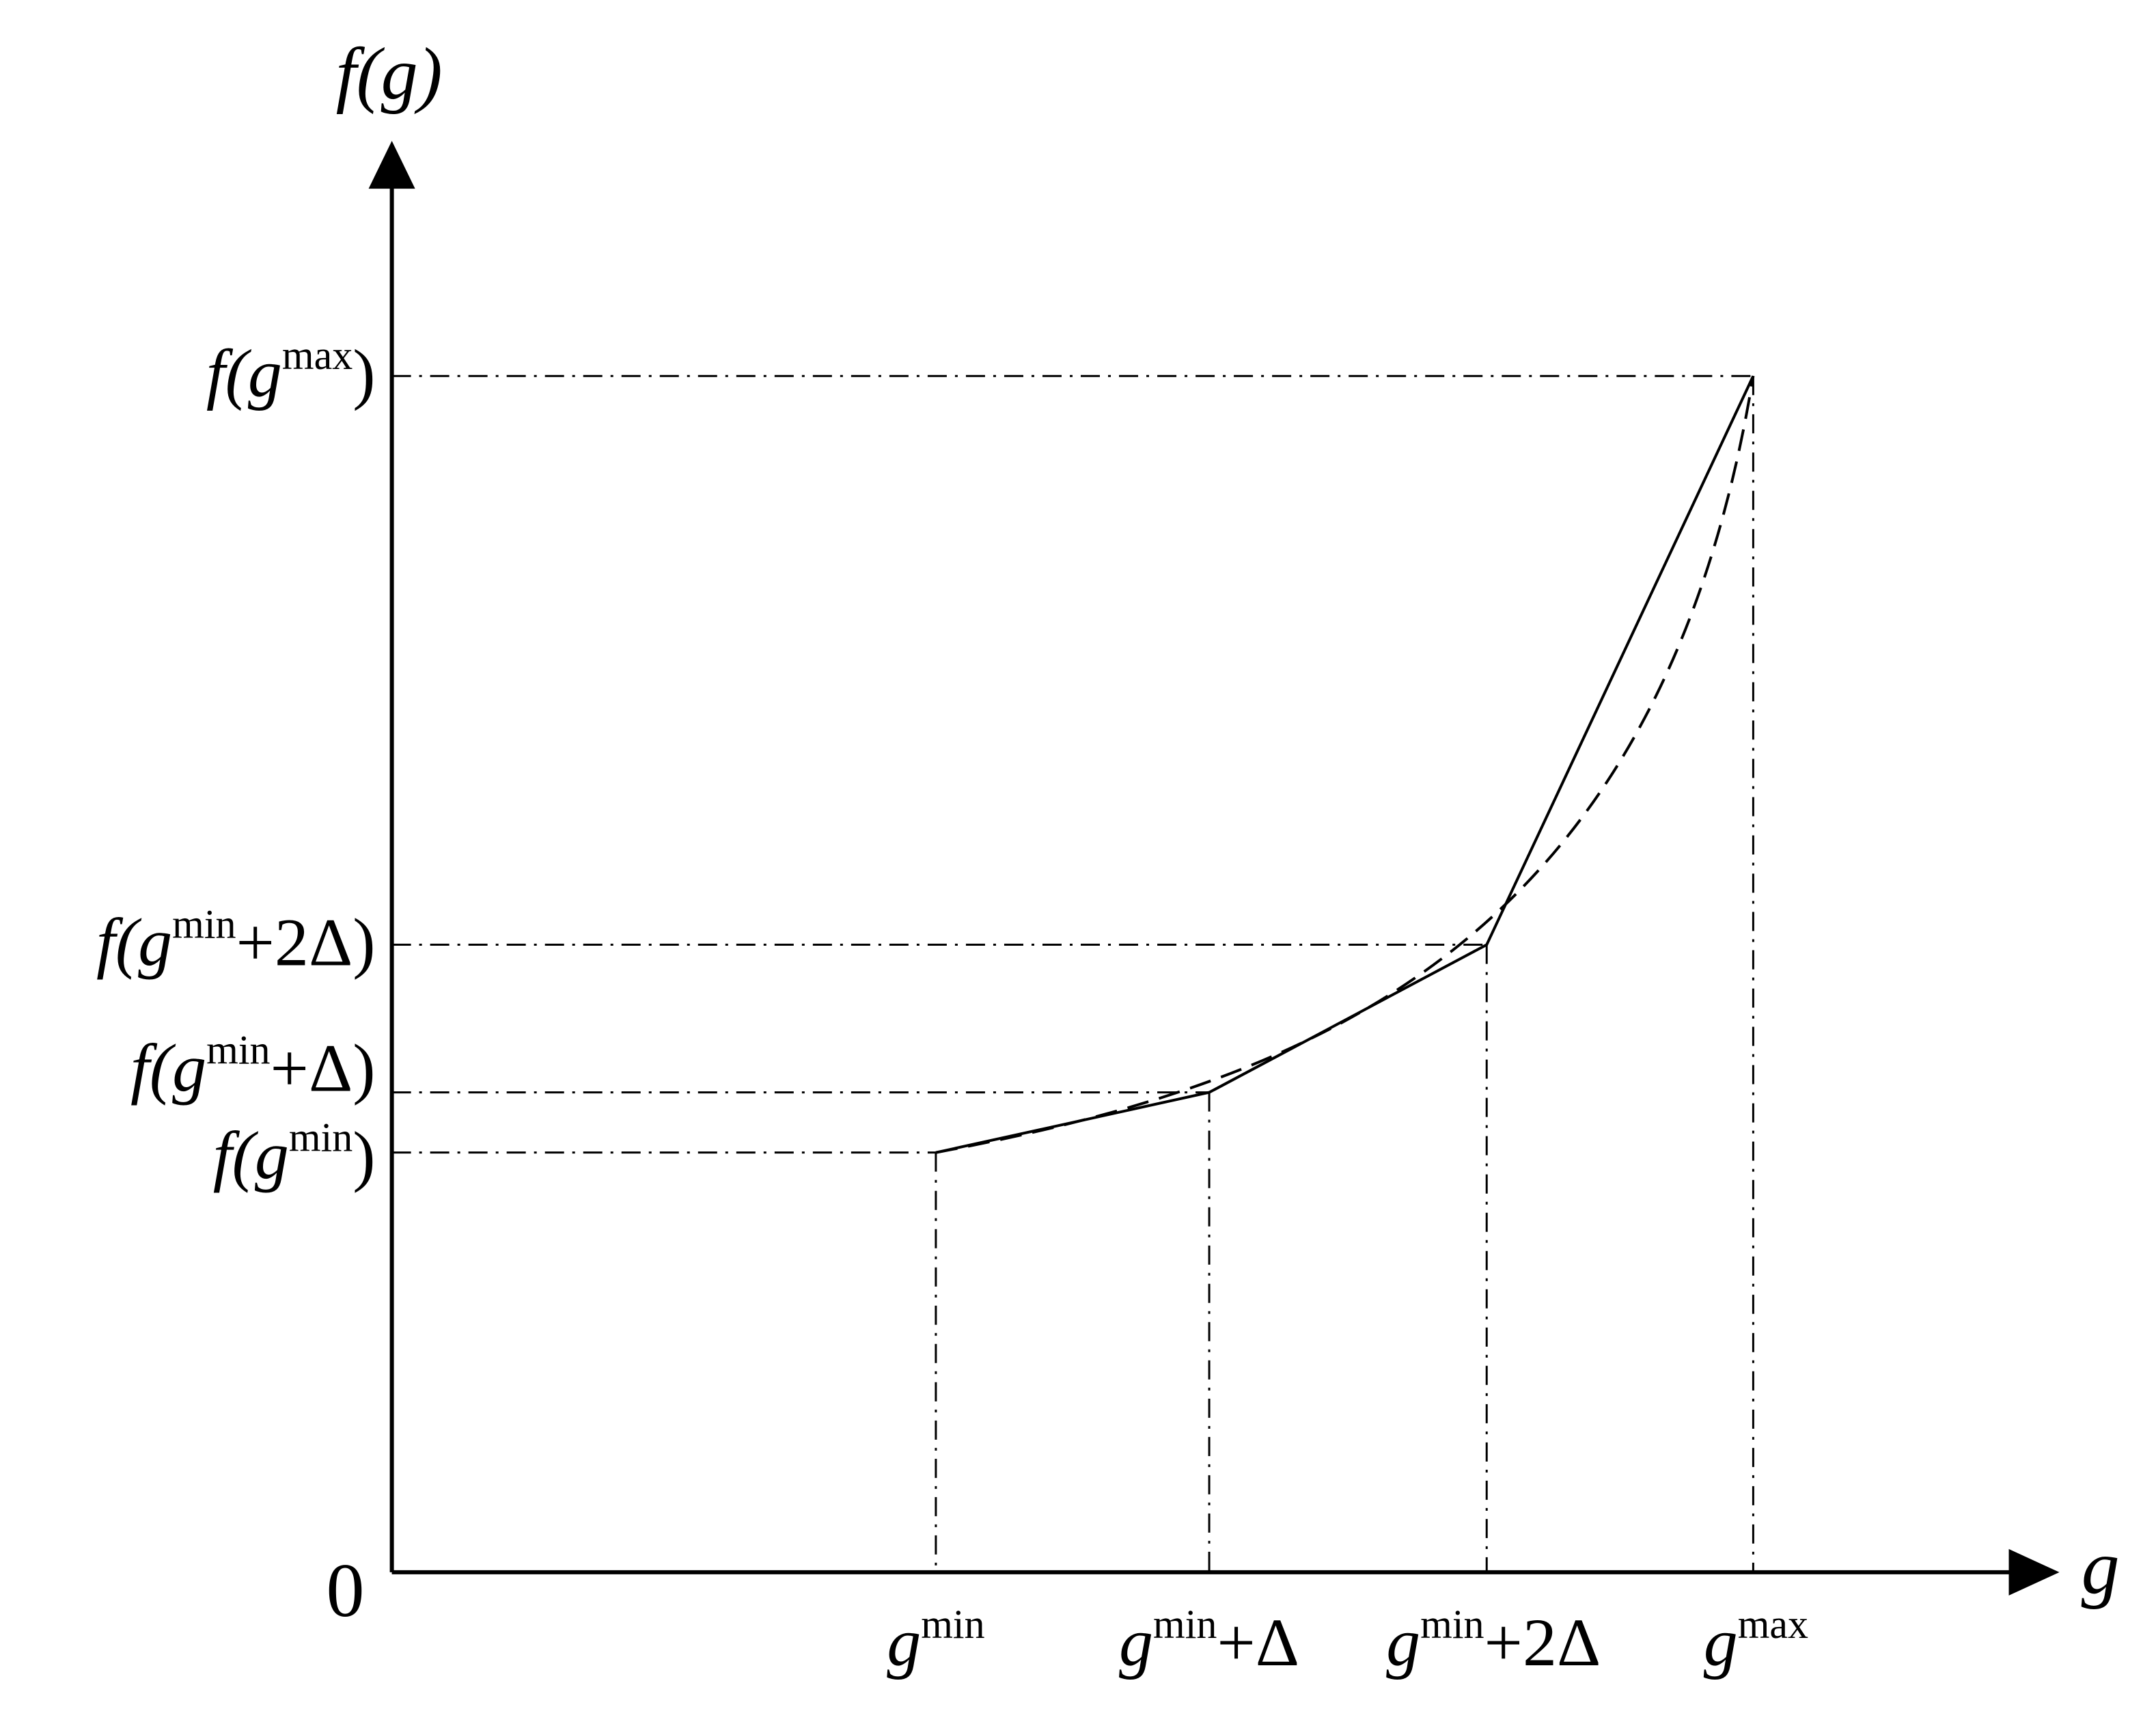  What do you see at coordinates (392, 165) in the screenshot?
I see `y-arrow` at bounding box center [392, 165].